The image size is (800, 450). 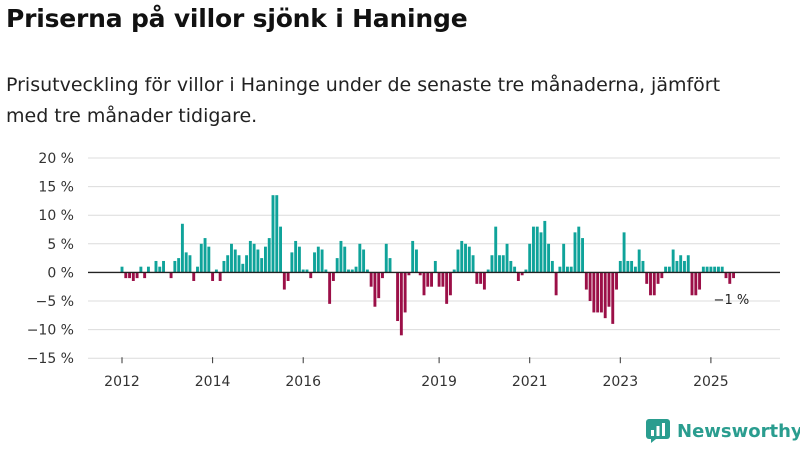 What do you see at coordinates (303, 382) in the screenshot?
I see `x-tick-label: 2016` at bounding box center [303, 382].